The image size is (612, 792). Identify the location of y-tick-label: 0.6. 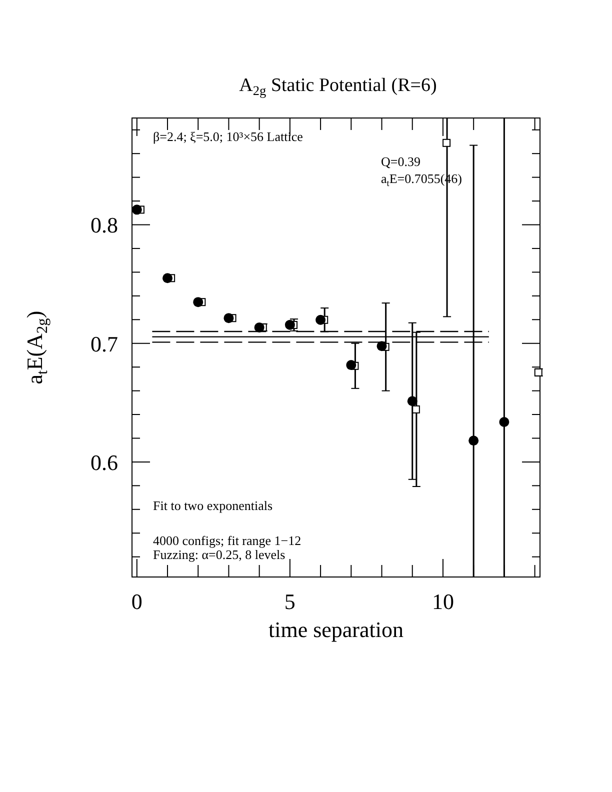
(104, 462).